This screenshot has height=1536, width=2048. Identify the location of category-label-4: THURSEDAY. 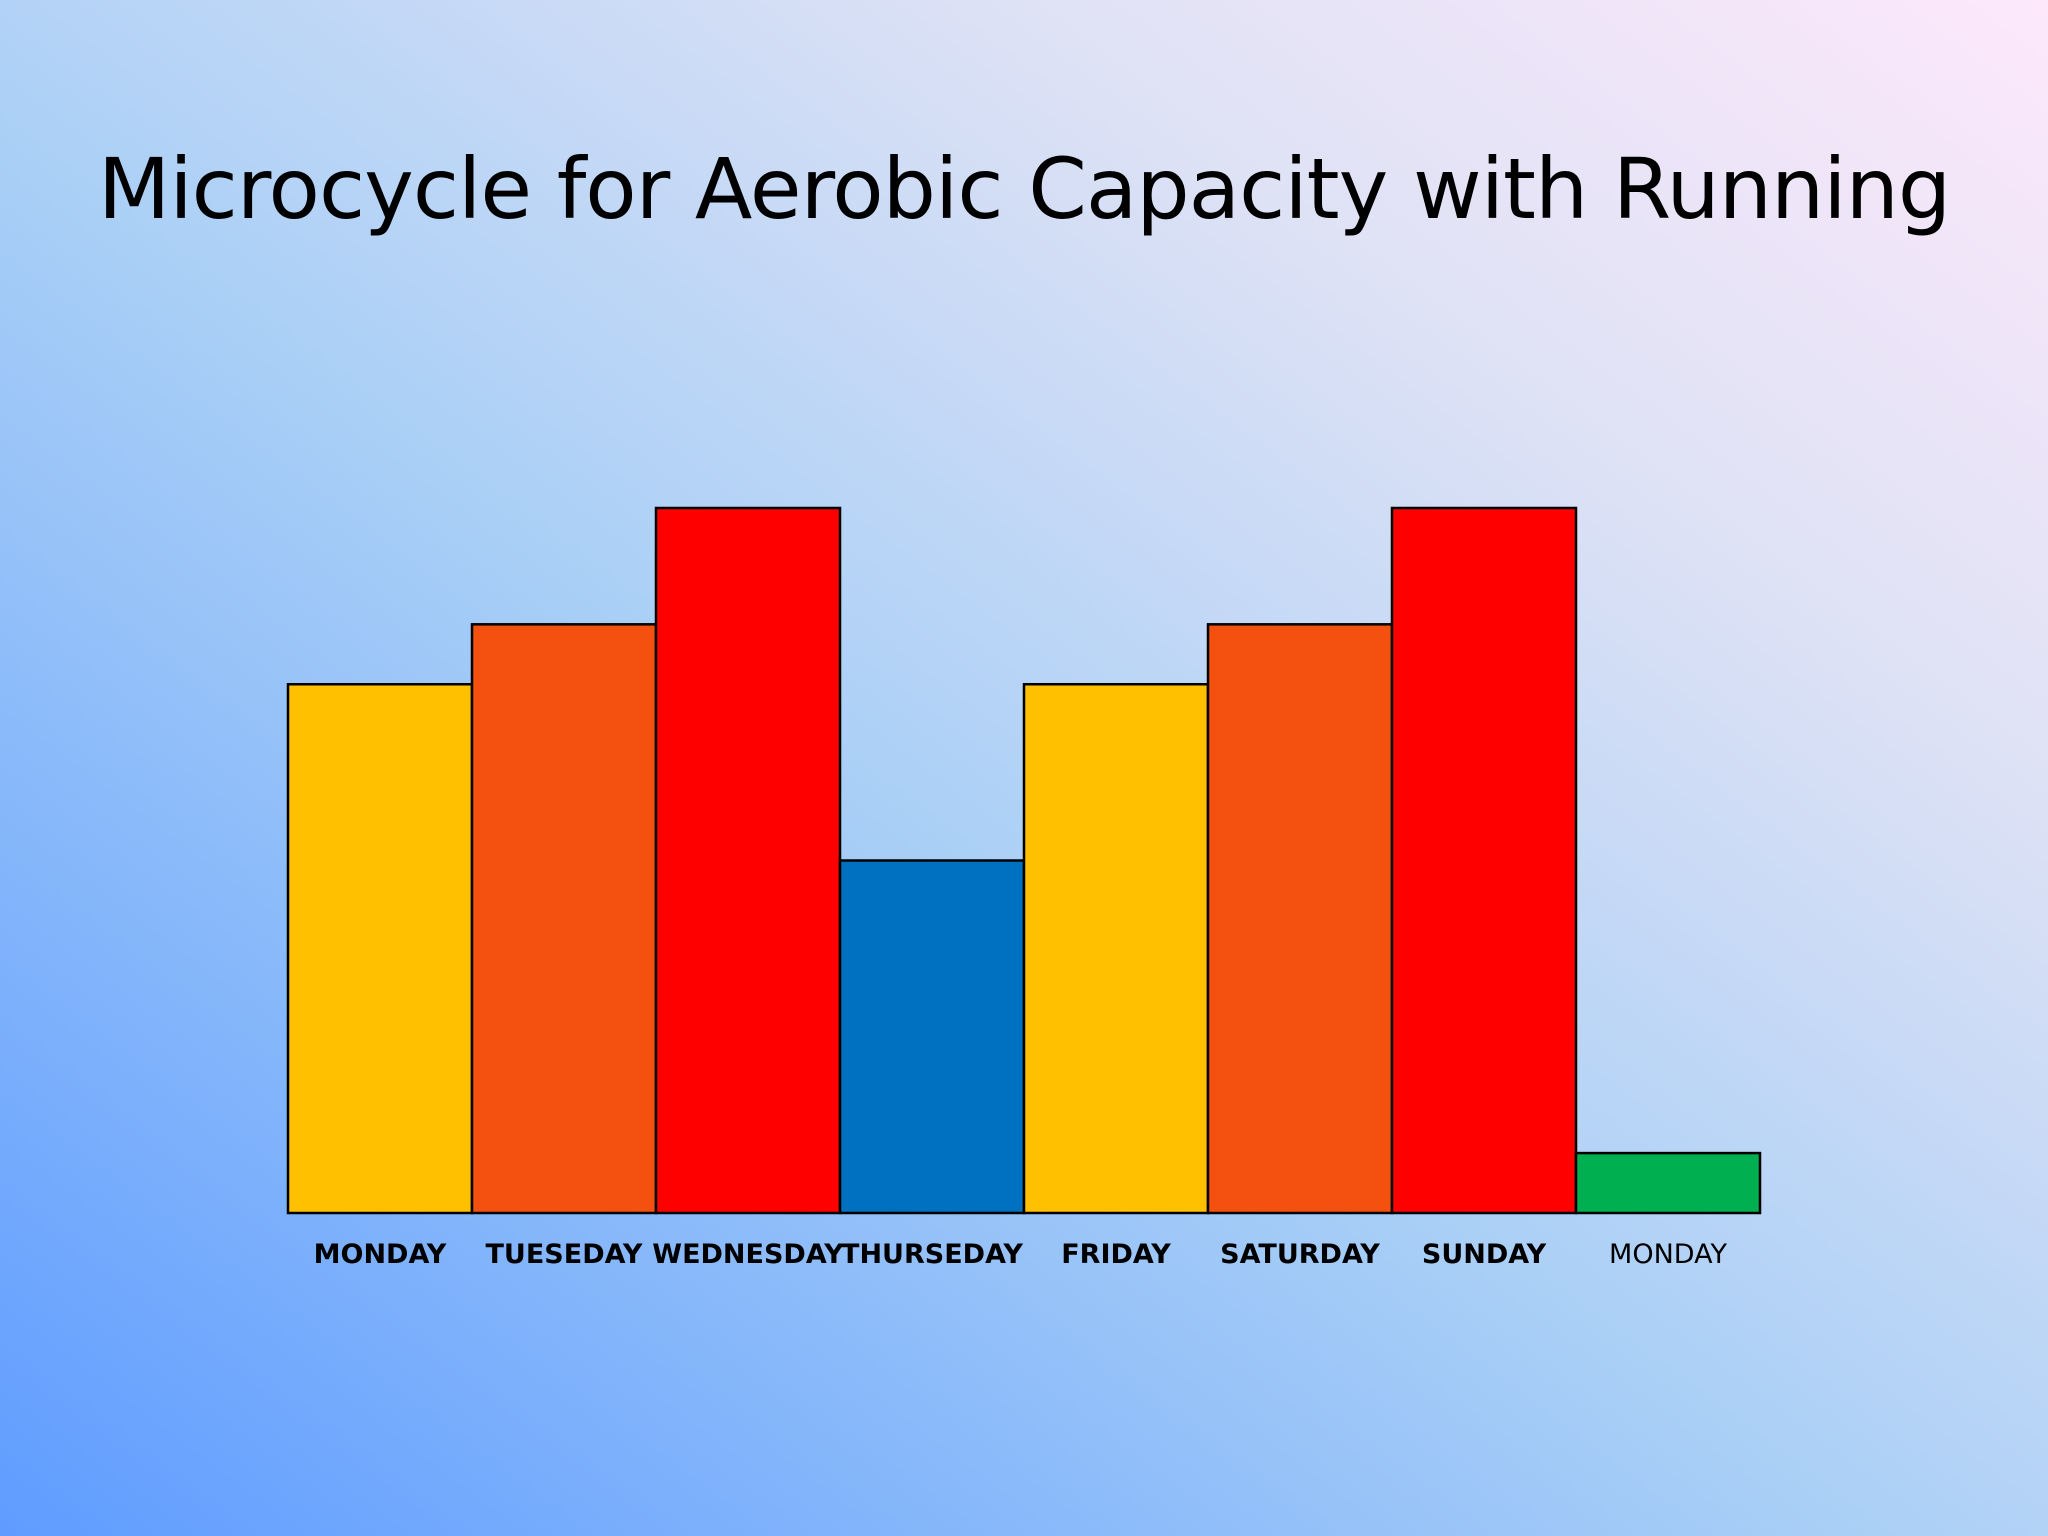
(932, 1254).